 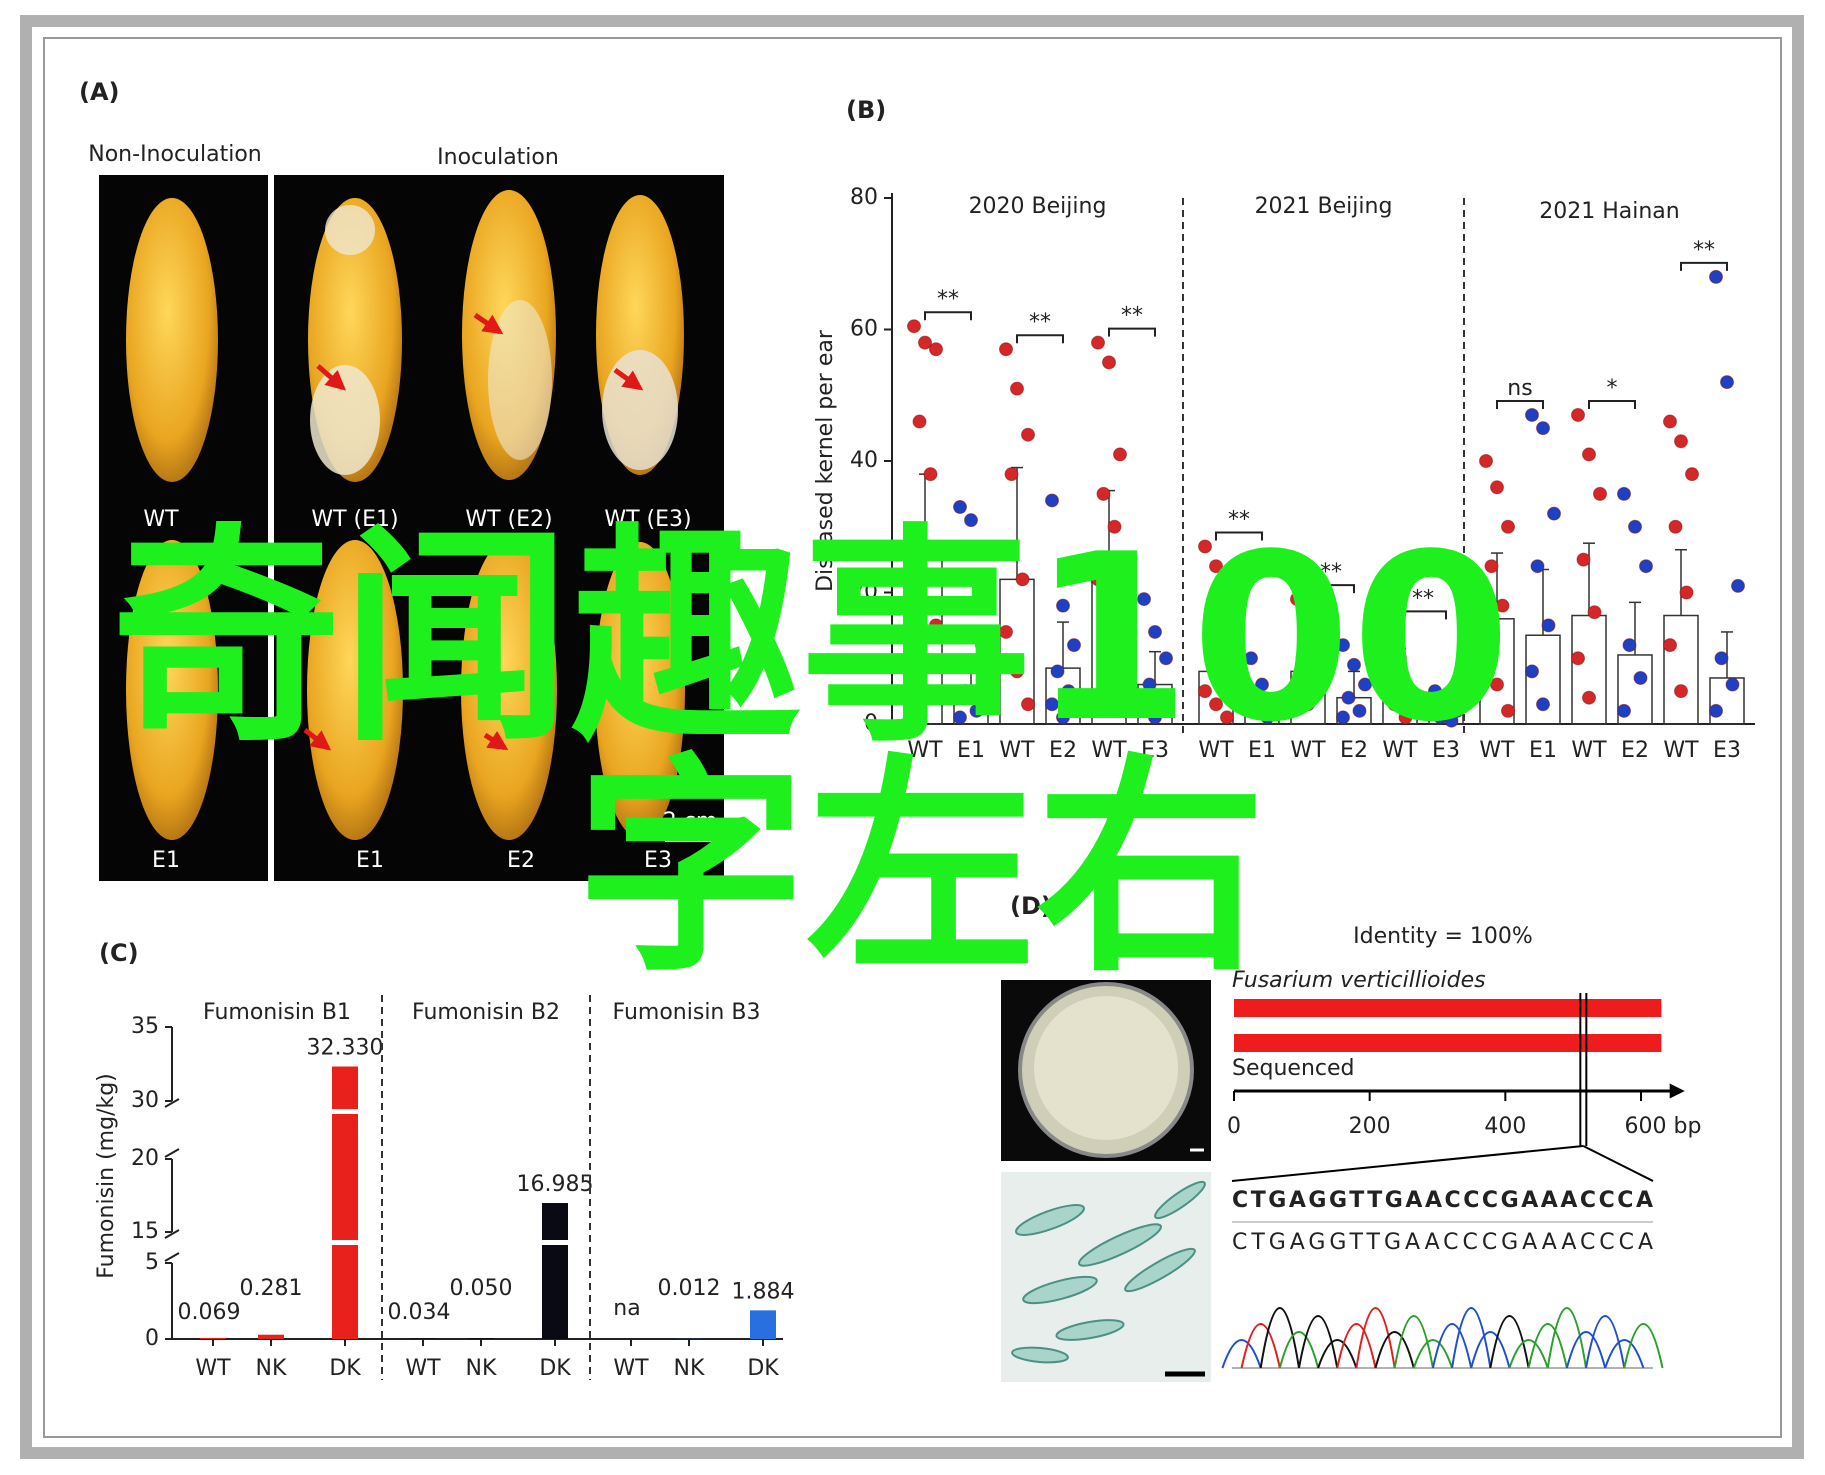 What do you see at coordinates (1442, 1242) in the screenshot?
I see `sequence: CTGAGGTTGAACCCGAAACCCA` at bounding box center [1442, 1242].